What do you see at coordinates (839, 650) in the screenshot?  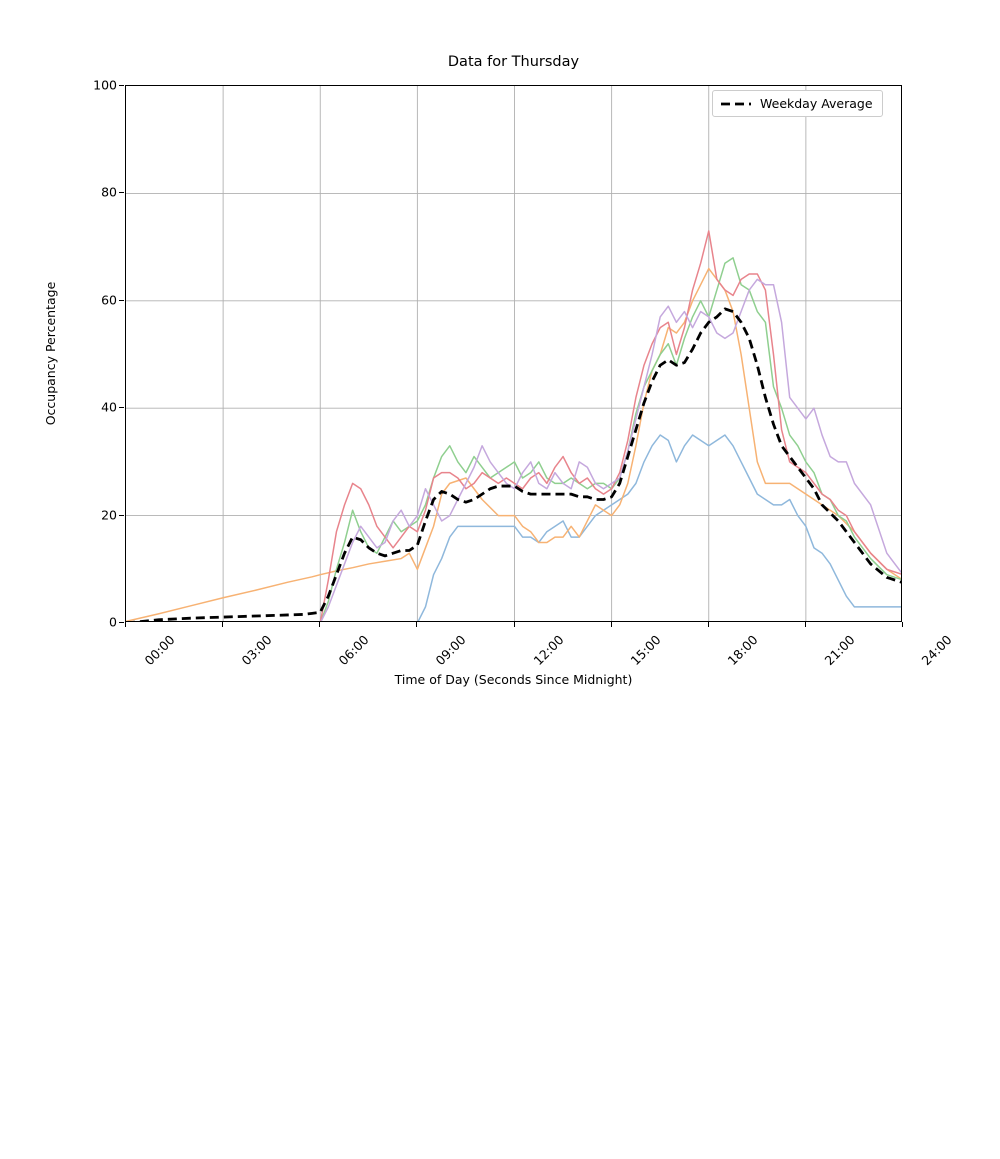 I see `x-tick-label: 21:00` at bounding box center [839, 650].